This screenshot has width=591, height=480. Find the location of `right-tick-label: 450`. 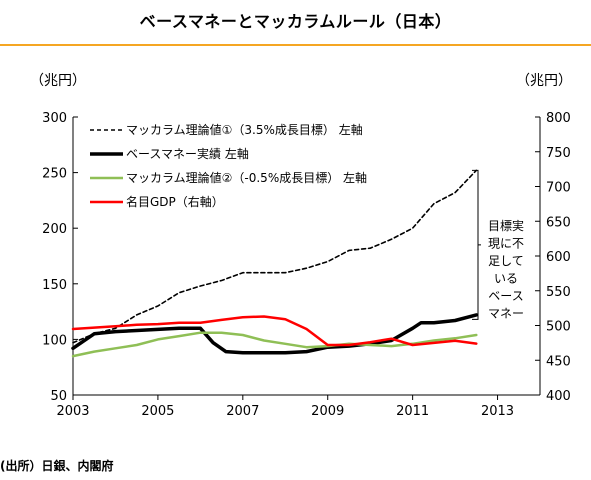

right-tick-label: 450 is located at coordinates (558, 361).